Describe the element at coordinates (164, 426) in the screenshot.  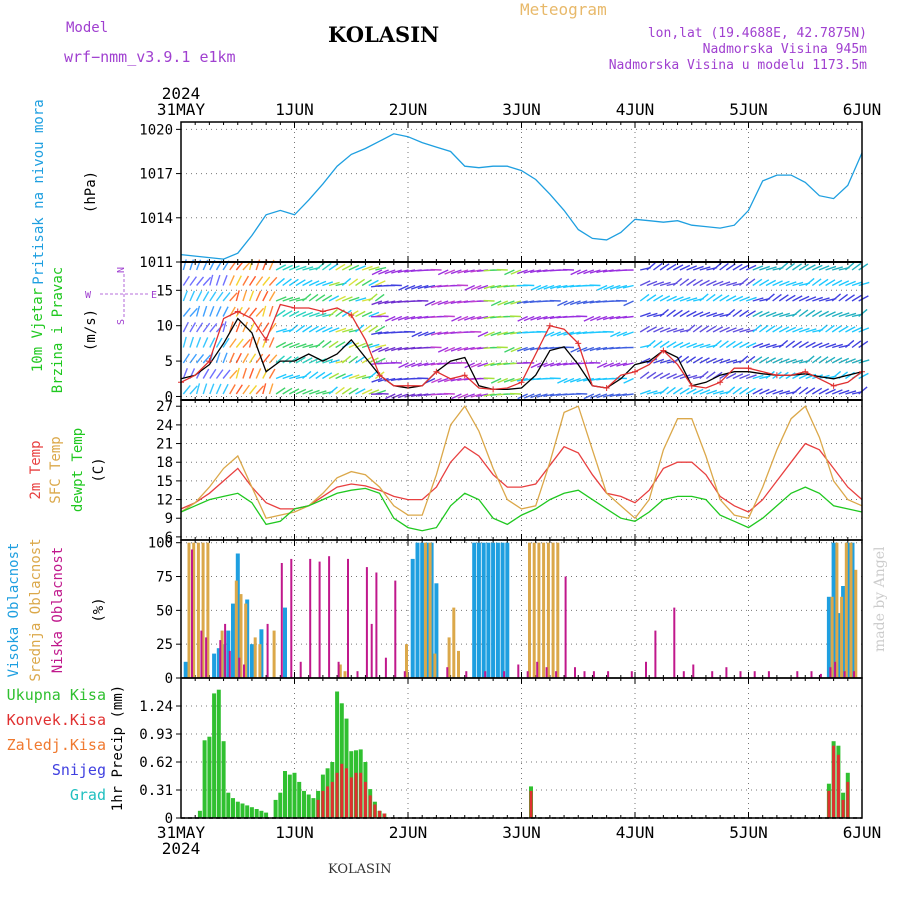
I see `y-tick-label: 24` at that location.